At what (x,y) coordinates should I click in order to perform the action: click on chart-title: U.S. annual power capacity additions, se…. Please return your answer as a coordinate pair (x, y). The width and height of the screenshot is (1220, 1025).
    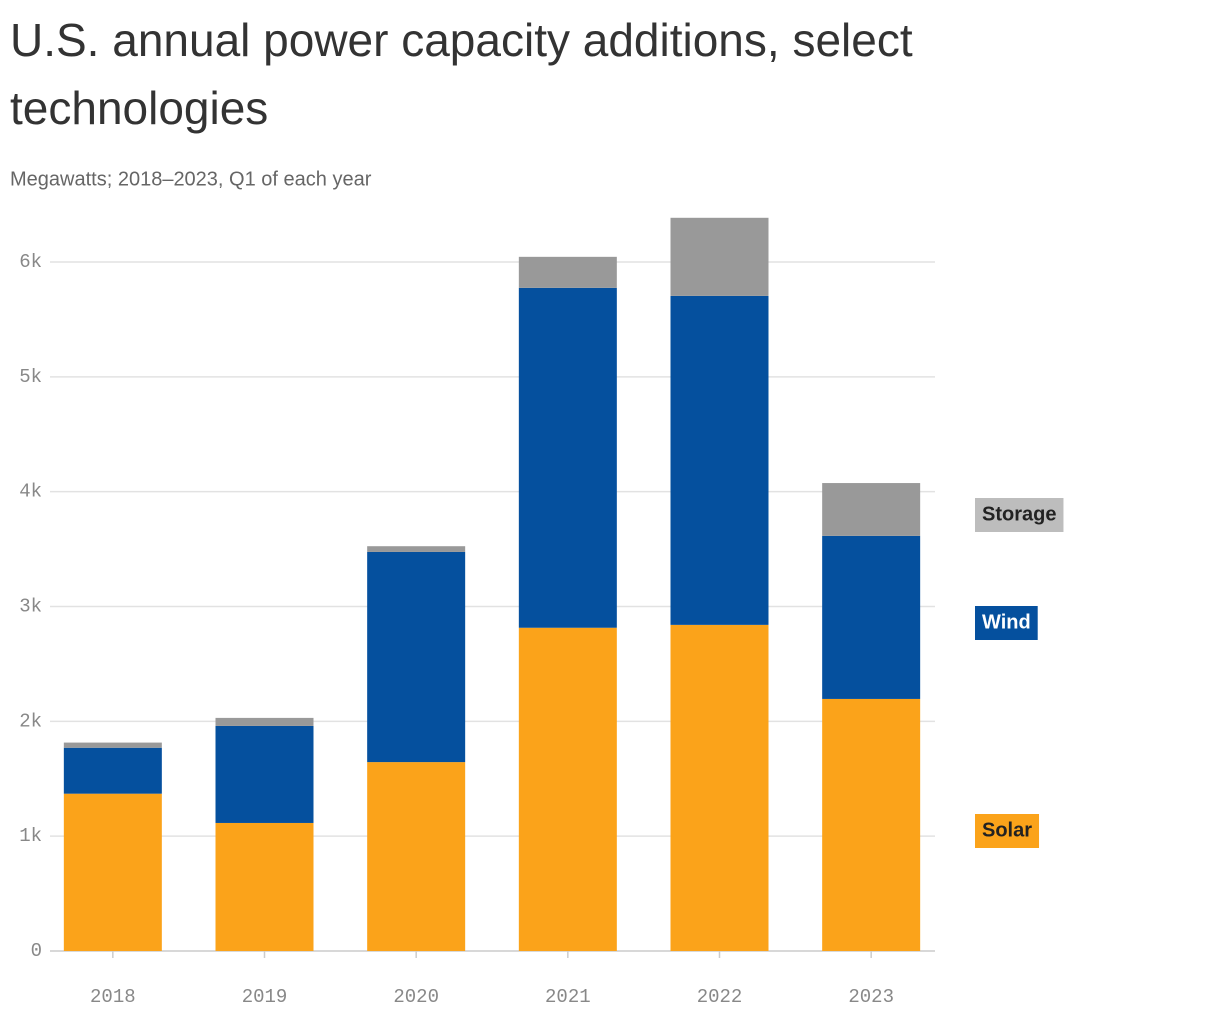
    Looking at the image, I should click on (461, 74).